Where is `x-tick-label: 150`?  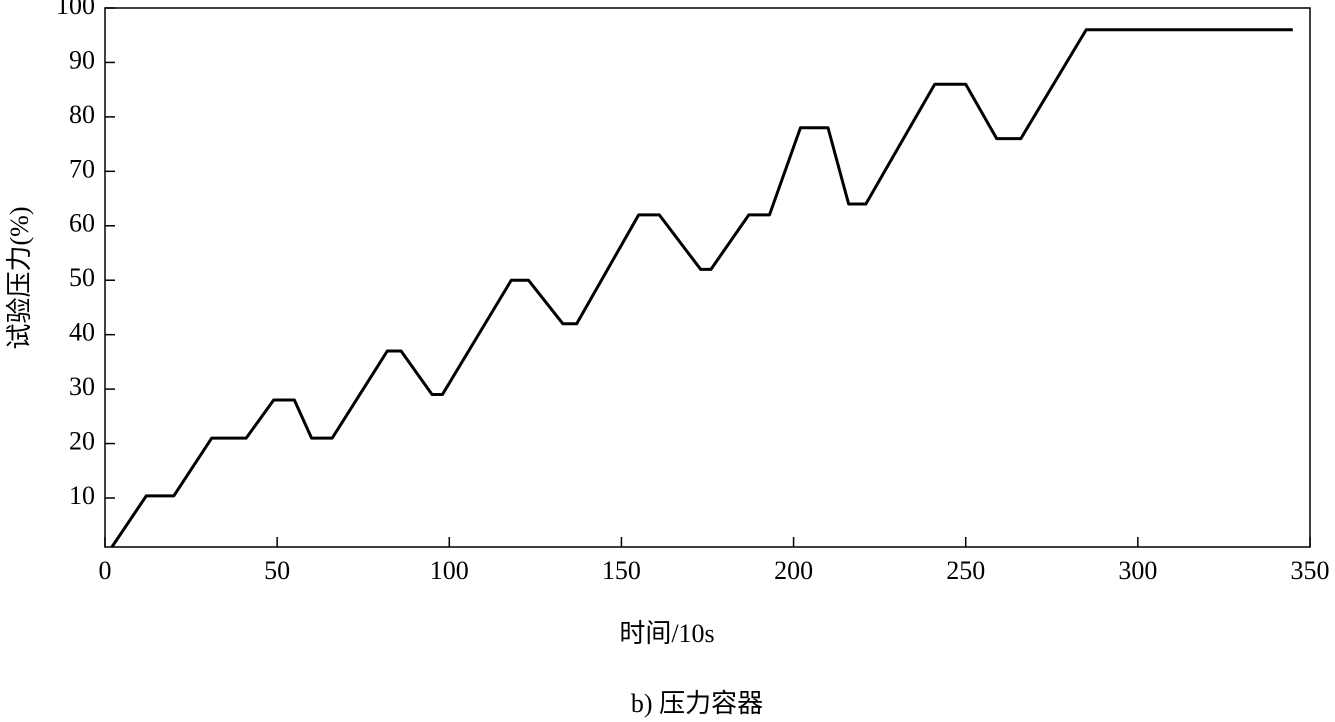
x-tick-label: 150 is located at coordinates (621, 570).